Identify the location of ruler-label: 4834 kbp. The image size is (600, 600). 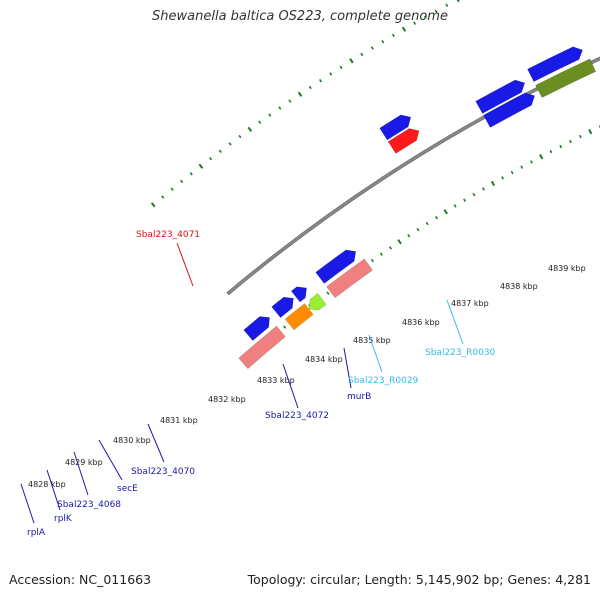
(324, 359).